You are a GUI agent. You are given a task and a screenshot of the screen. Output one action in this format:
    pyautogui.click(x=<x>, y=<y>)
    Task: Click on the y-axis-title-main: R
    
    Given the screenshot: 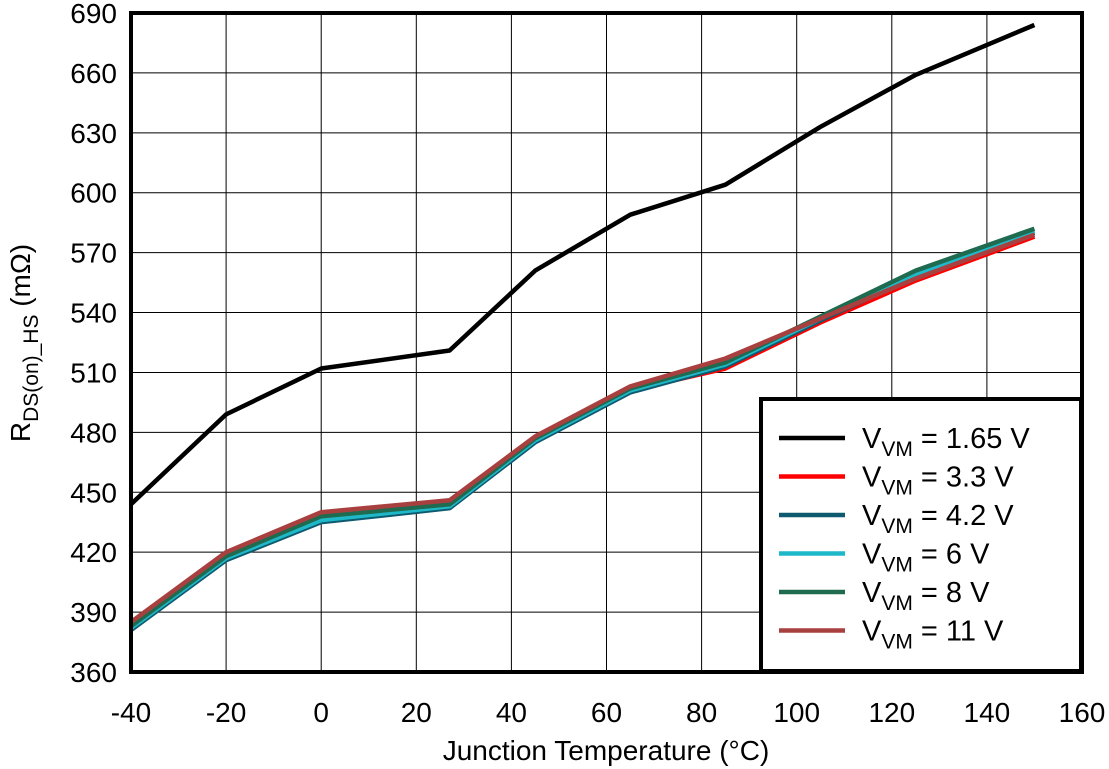 What is the action you would take?
    pyautogui.click(x=20, y=432)
    